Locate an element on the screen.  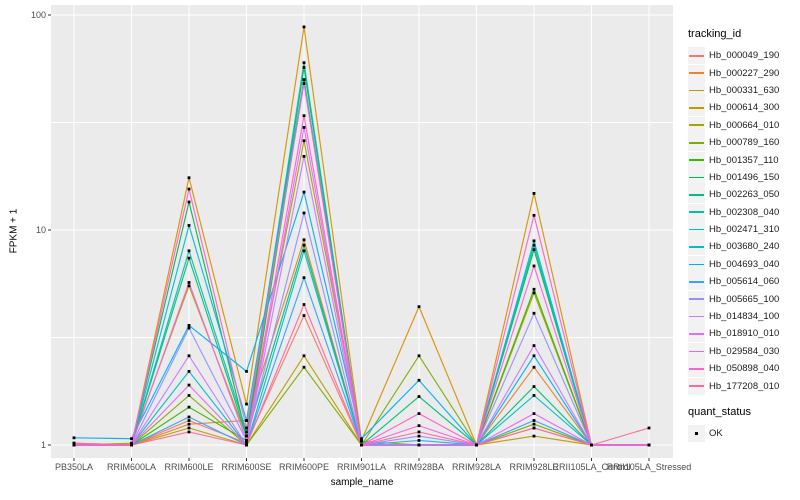
legend-item: Hb_003680_240 is located at coordinates (744, 247).